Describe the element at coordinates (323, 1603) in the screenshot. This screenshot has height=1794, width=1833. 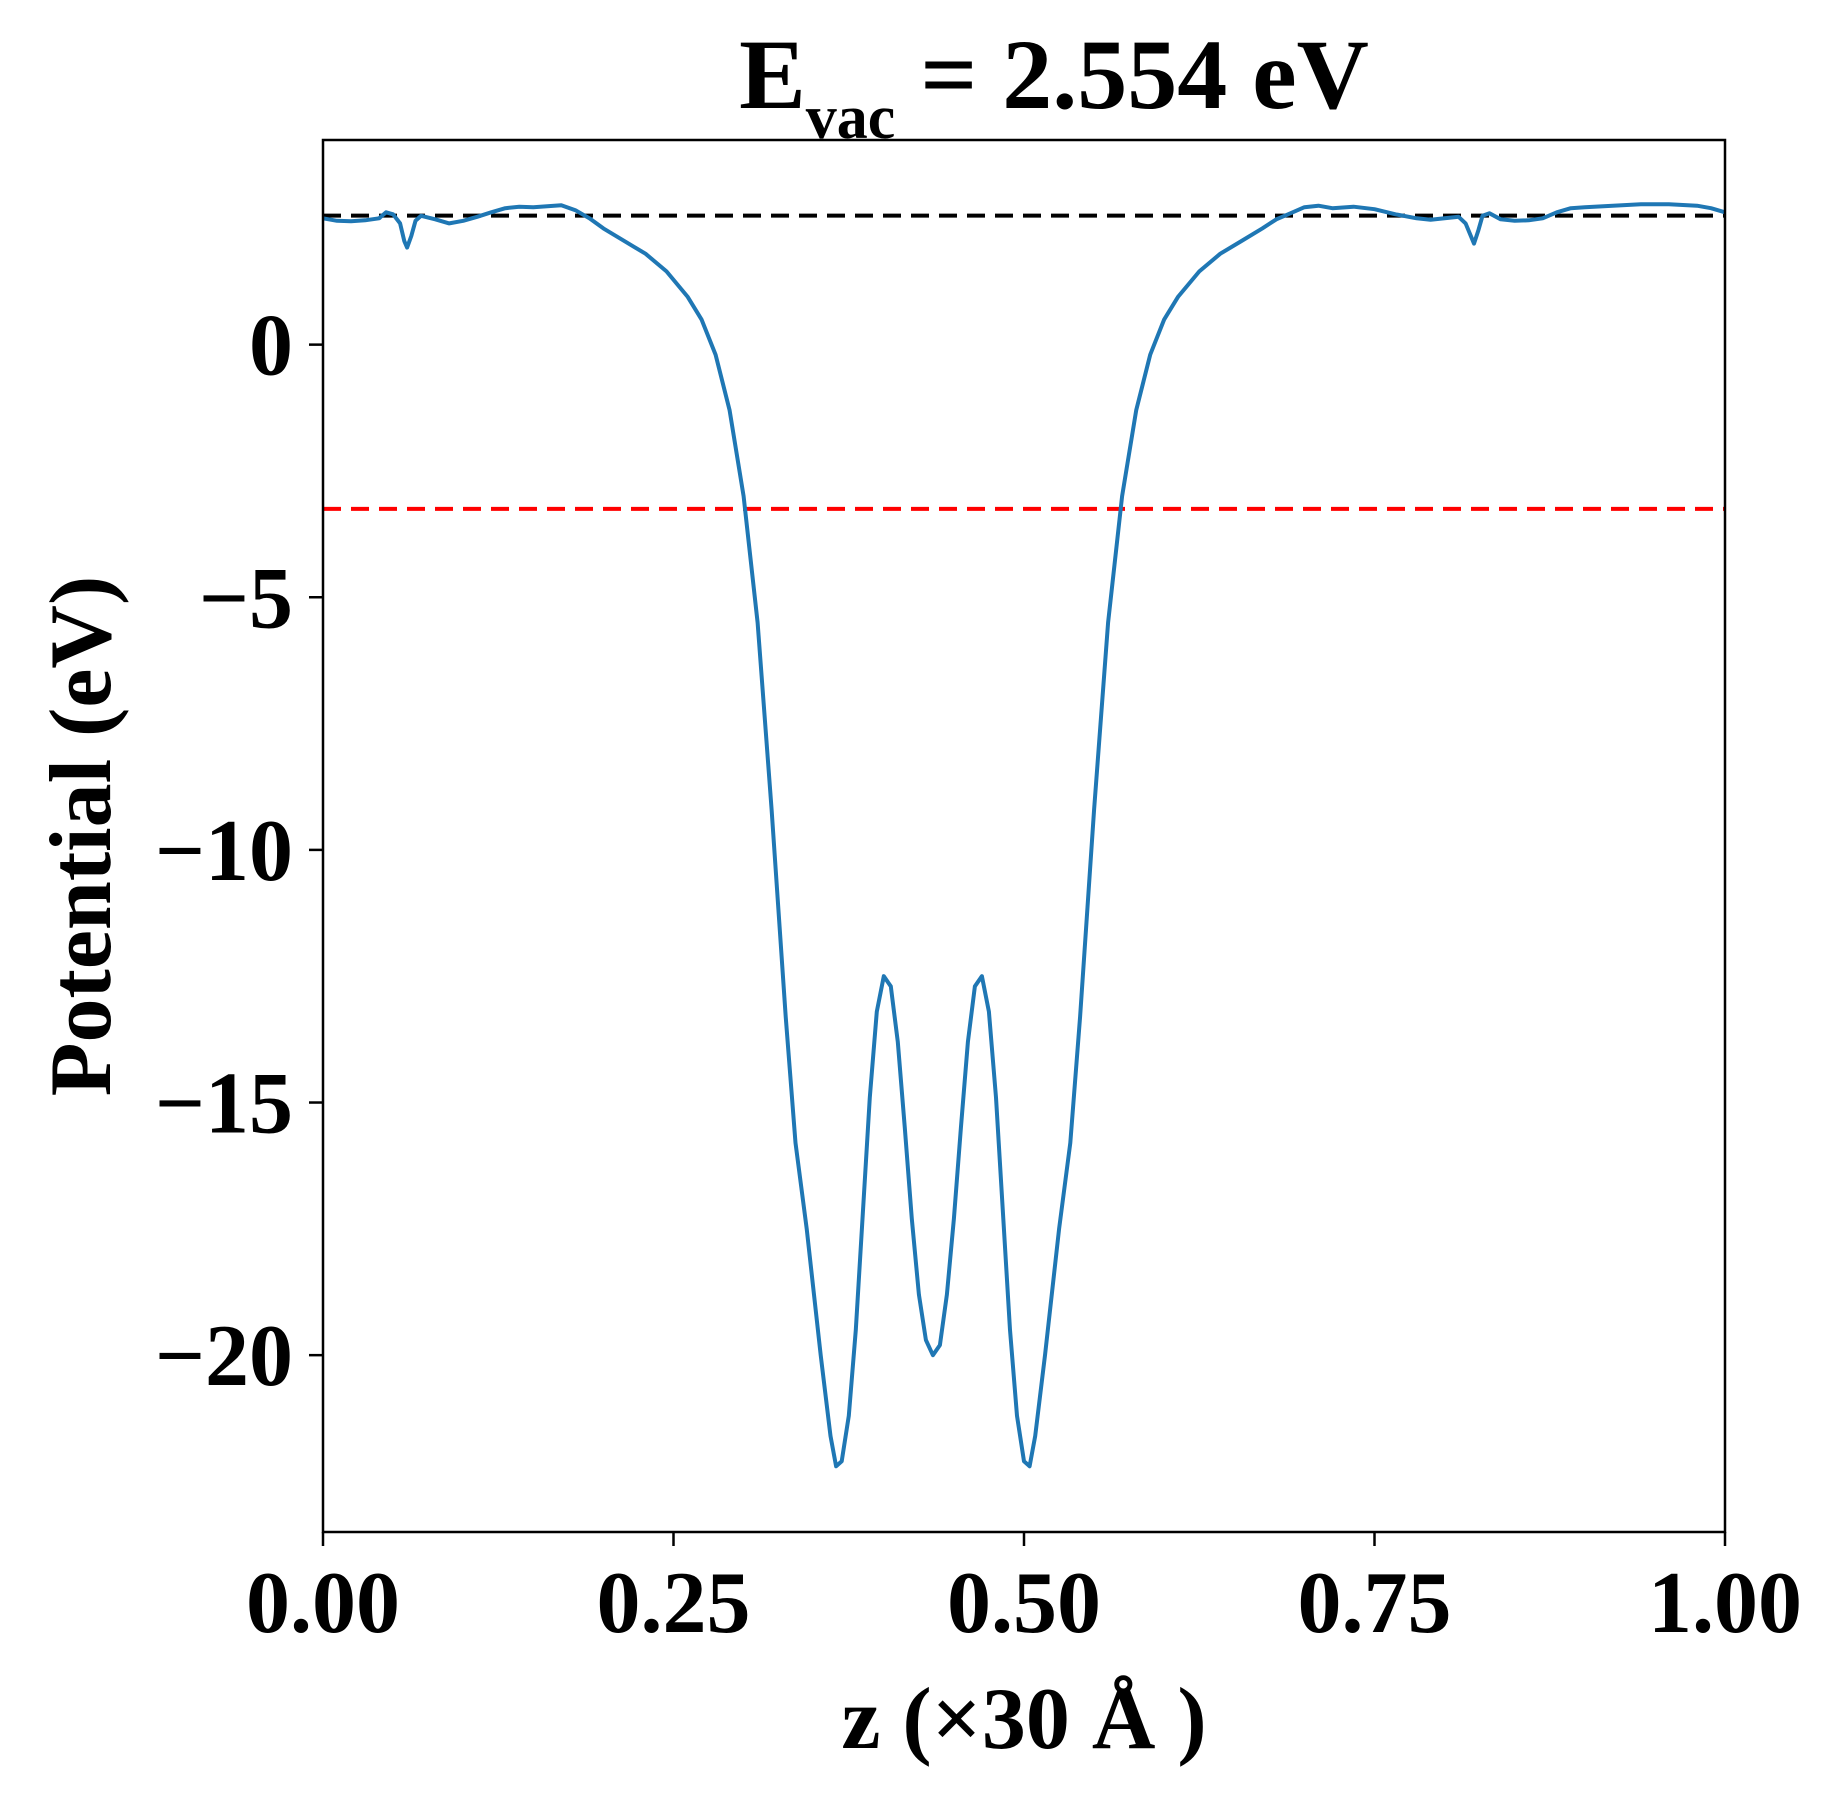
I see `x-tick-label: 0.00` at that location.